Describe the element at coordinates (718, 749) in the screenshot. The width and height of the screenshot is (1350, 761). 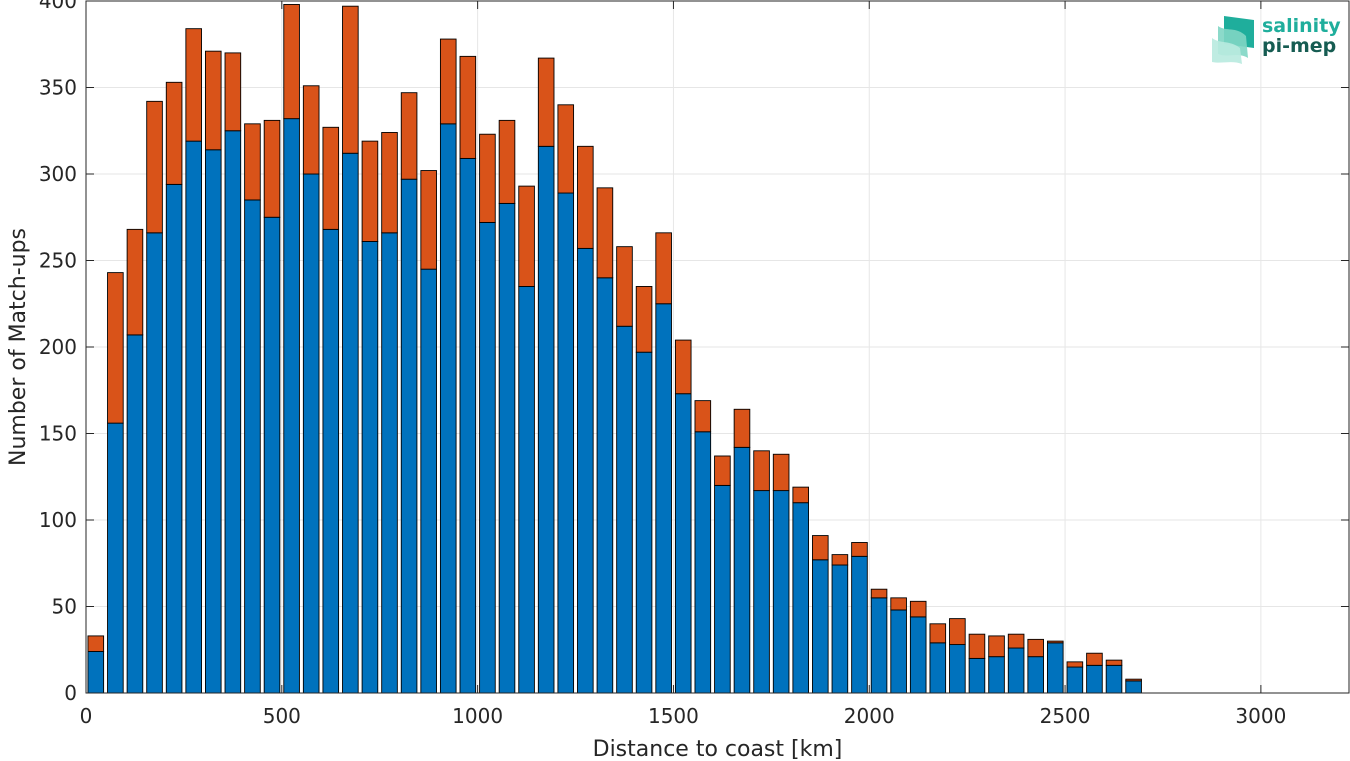
I see `x-axis-label: Distance to coast [km]` at that location.